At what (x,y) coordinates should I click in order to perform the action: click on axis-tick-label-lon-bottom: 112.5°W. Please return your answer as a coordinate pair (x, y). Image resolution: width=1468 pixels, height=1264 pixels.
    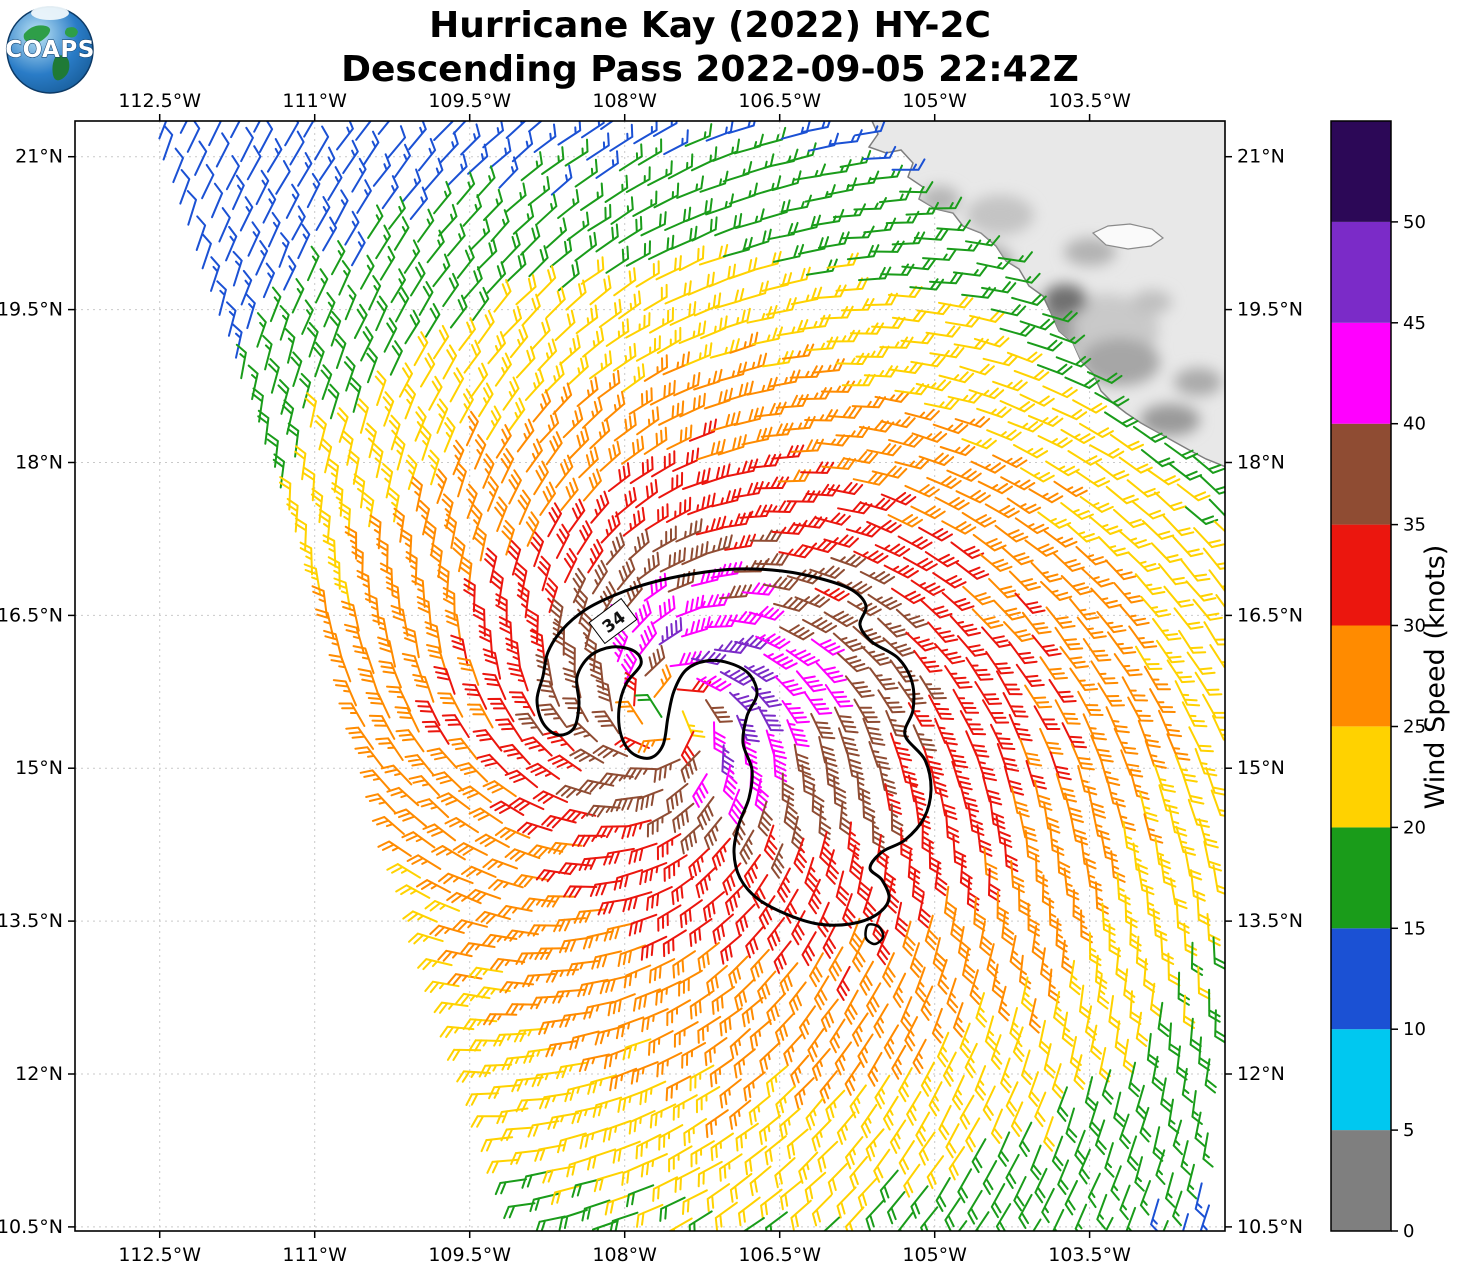
    Looking at the image, I should click on (159, 1254).